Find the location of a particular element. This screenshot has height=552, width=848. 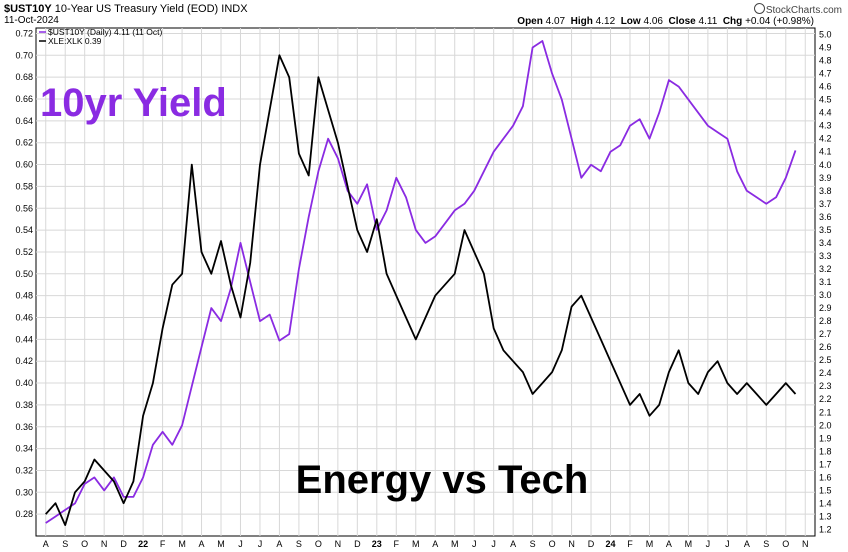

symbol-label: $UST10Y is located at coordinates (28, 9).